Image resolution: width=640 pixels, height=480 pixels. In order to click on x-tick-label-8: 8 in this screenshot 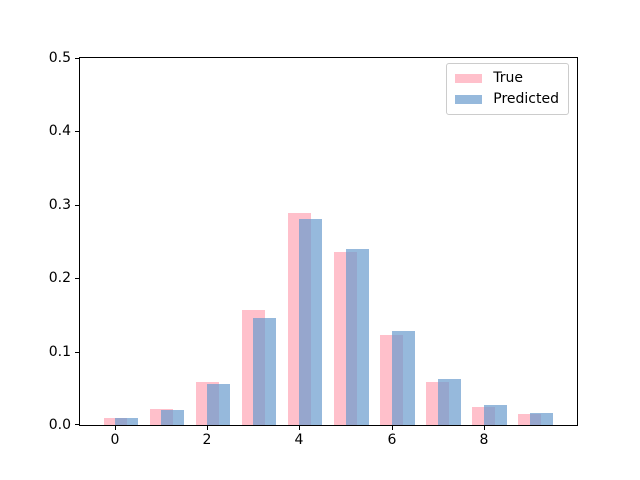, I will do `click(484, 440)`.